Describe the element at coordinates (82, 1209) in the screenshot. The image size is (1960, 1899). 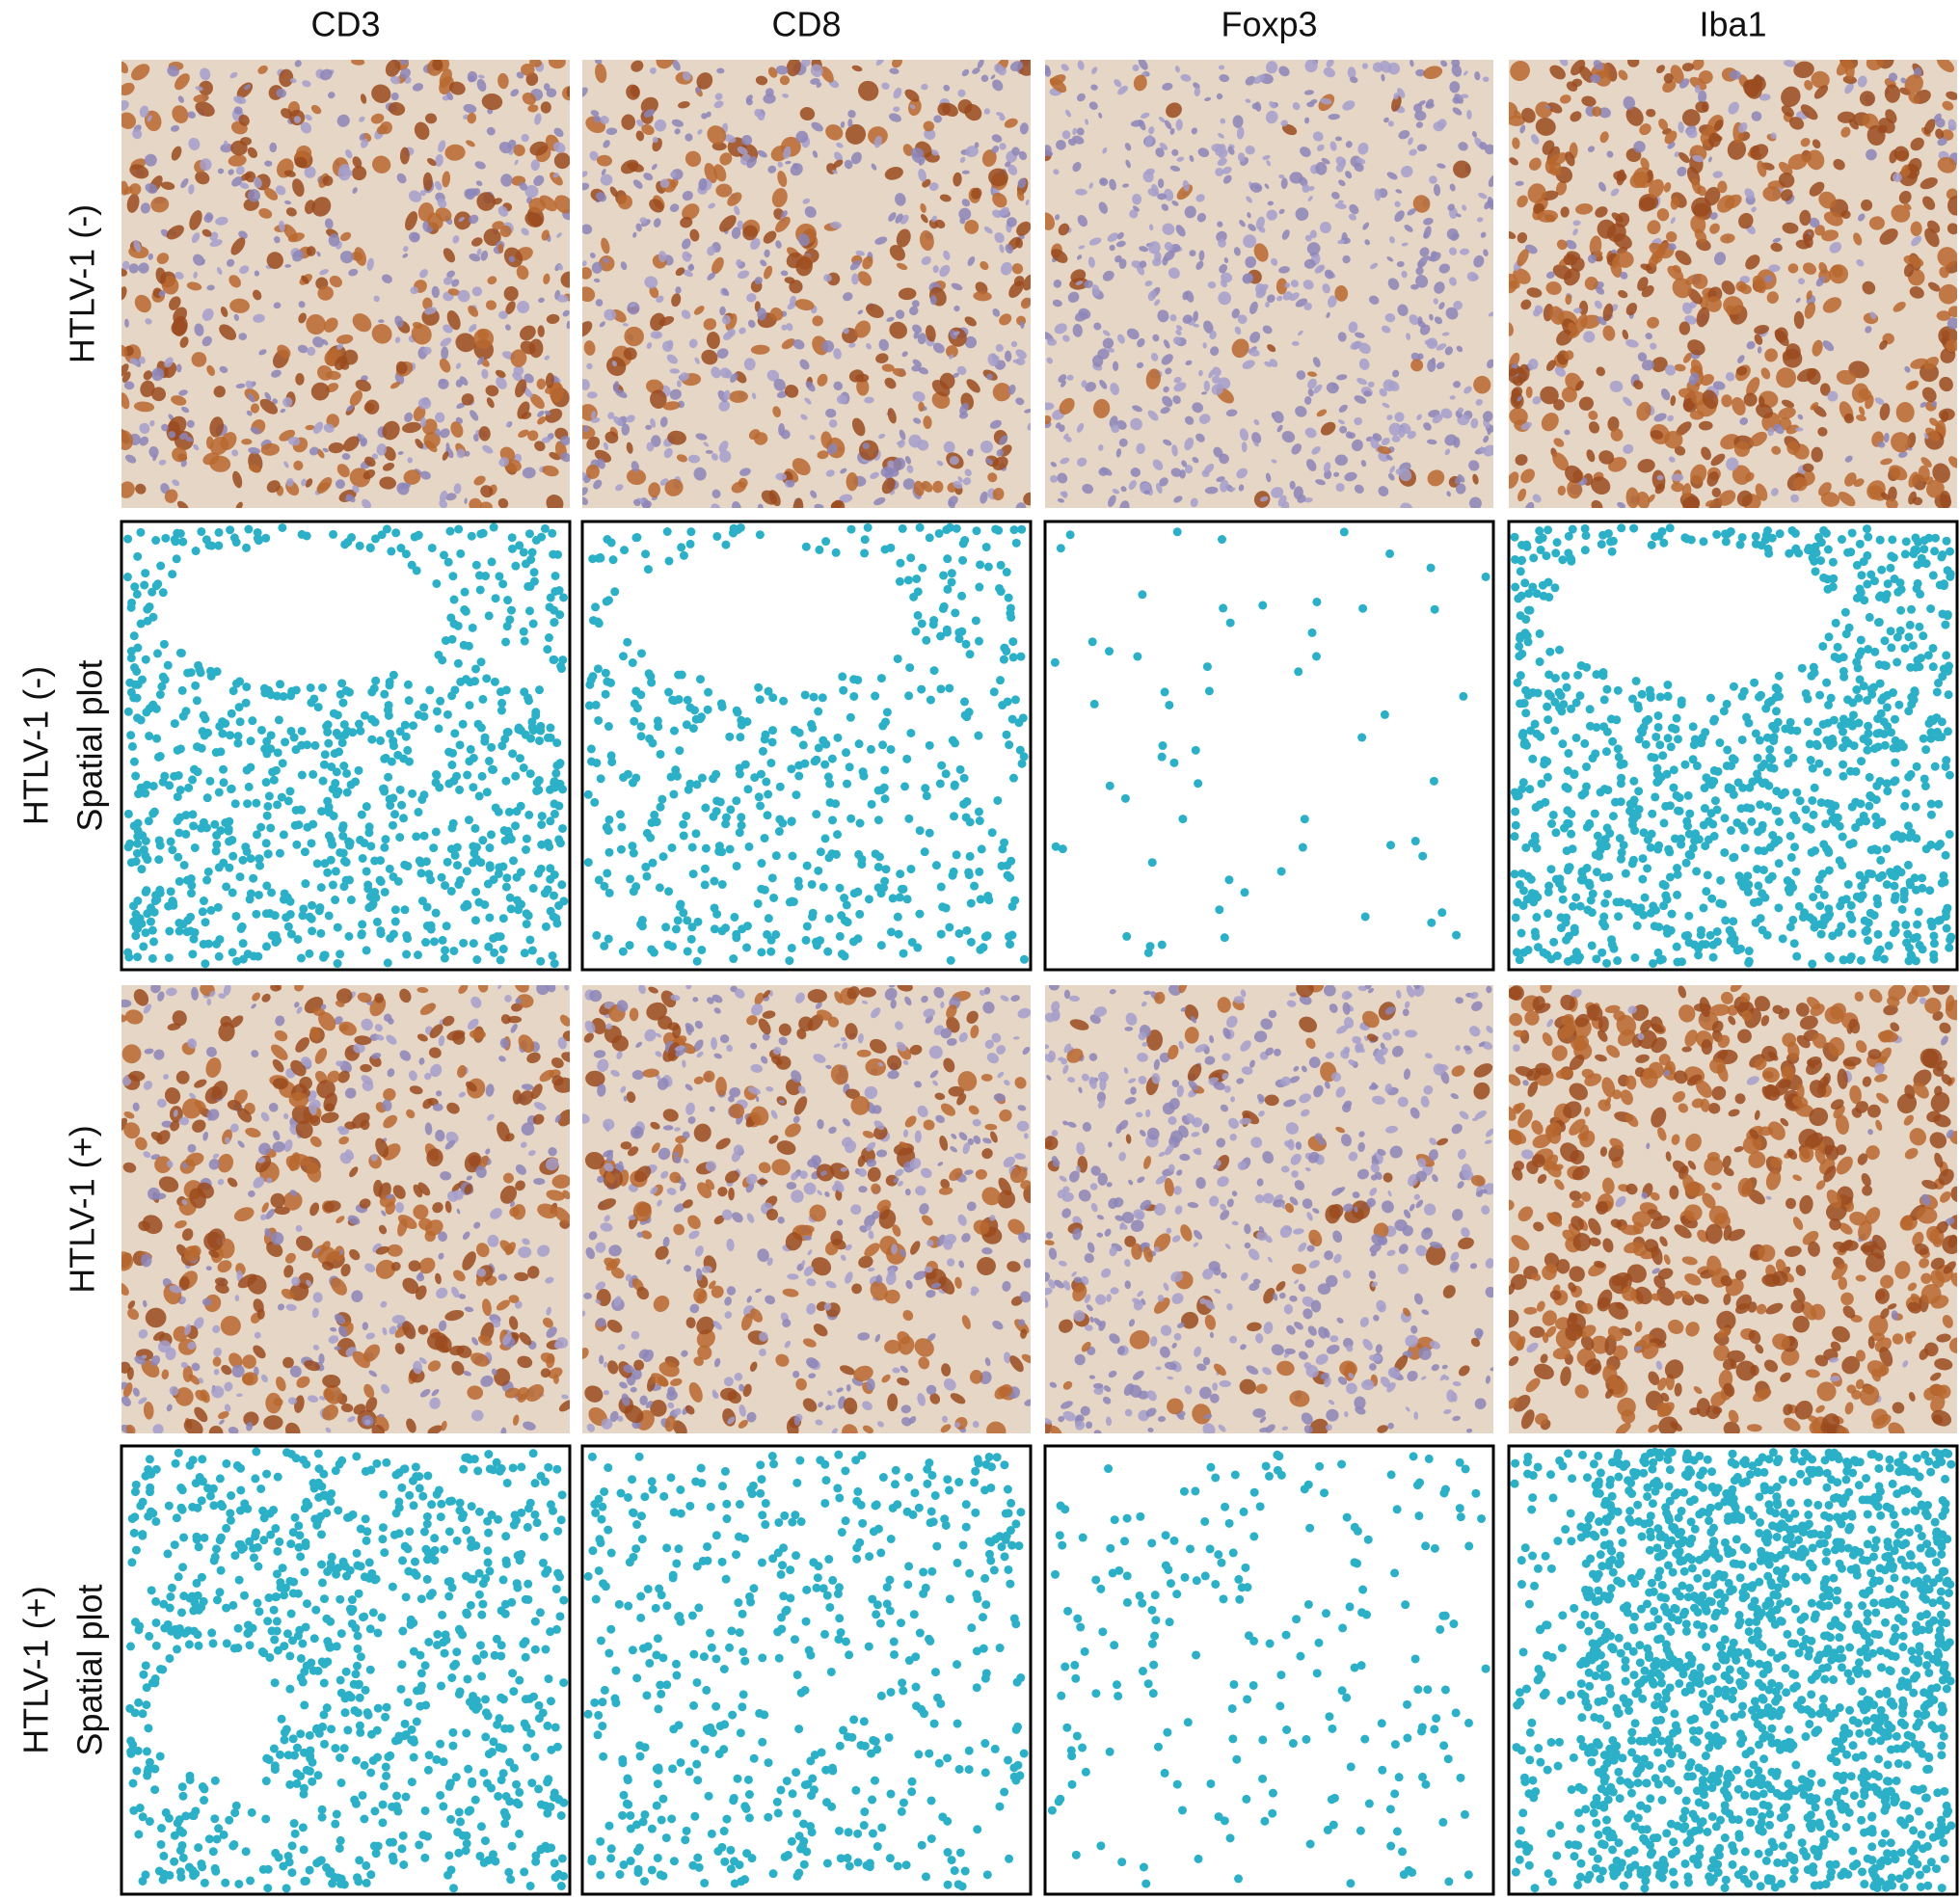
I see `row-label: HTLV-1 (+)` at that location.